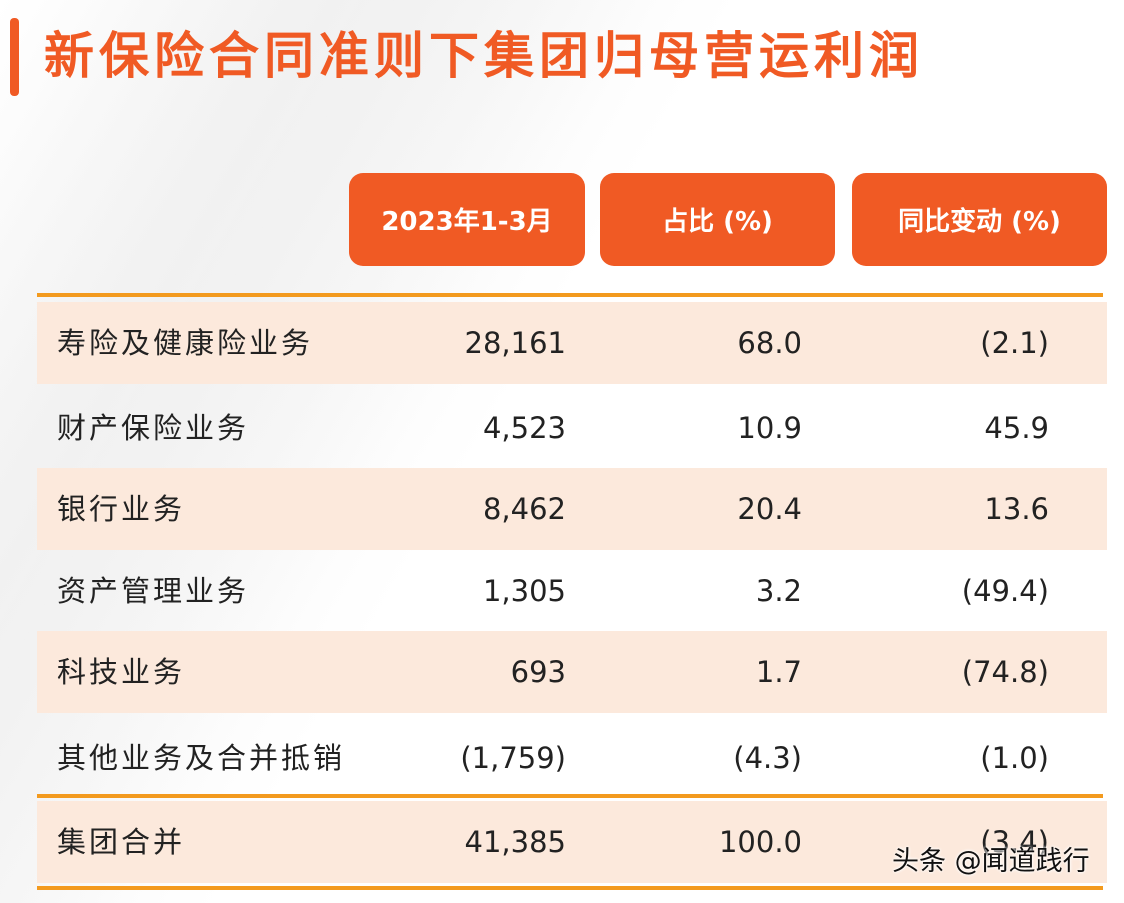 This screenshot has height=903, width=1124. I want to click on row-label: 集团合并, so click(121, 842).